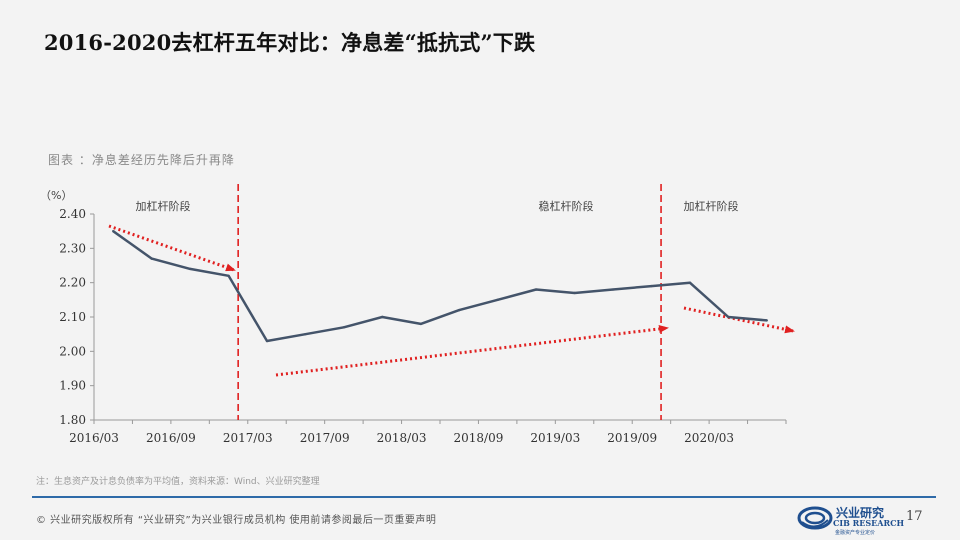 This screenshot has width=960, height=540. Describe the element at coordinates (72, 351) in the screenshot. I see `y-tick-label: 2.00` at that location.